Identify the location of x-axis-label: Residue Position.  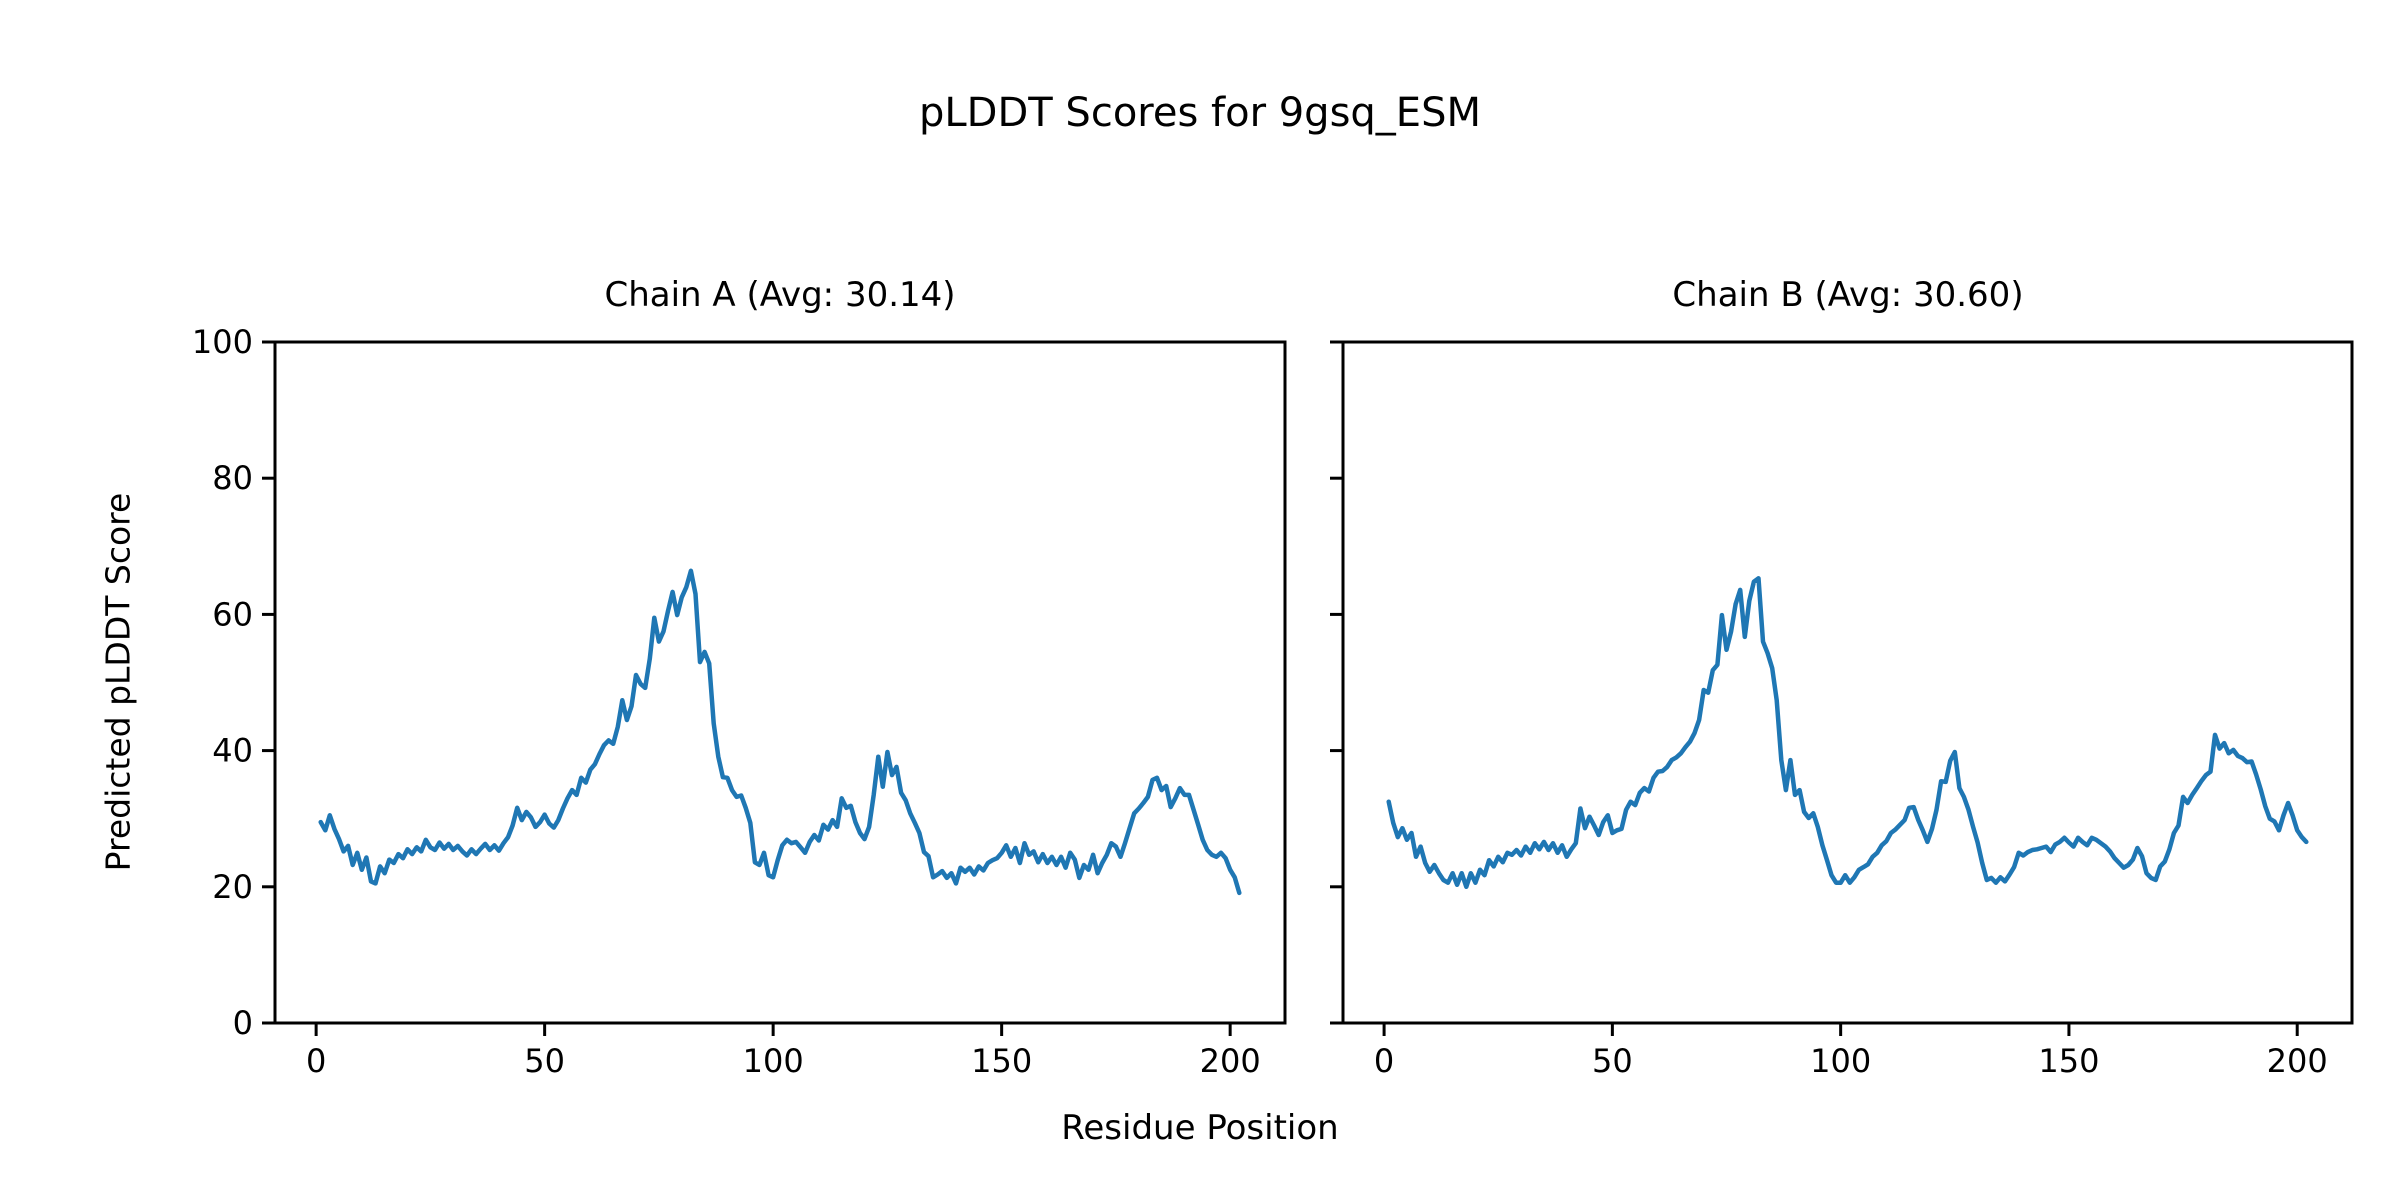
(1200, 1128).